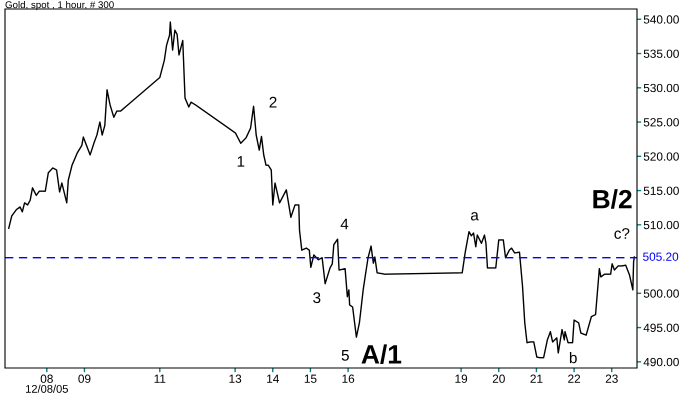 The image size is (690, 398). I want to click on annotation: c?, so click(622, 233).